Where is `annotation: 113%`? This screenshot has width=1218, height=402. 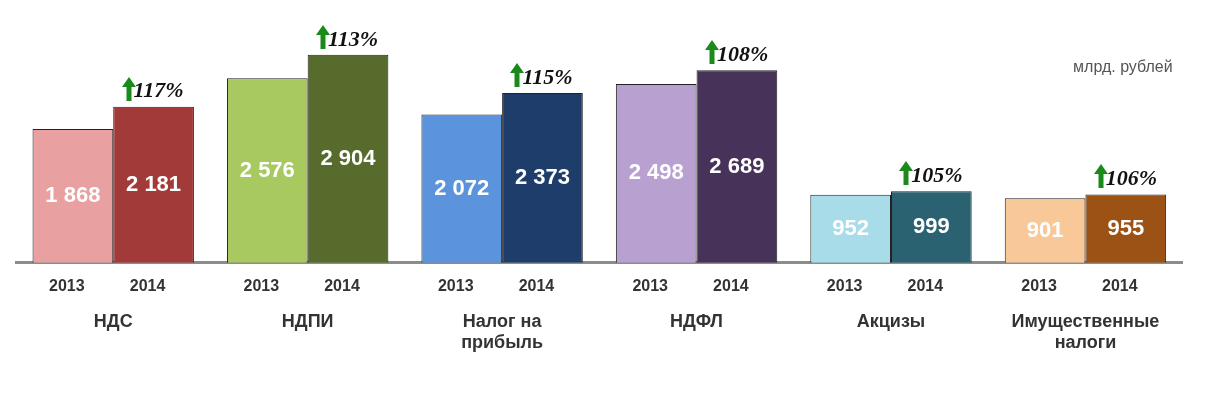 annotation: 113% is located at coordinates (353, 38).